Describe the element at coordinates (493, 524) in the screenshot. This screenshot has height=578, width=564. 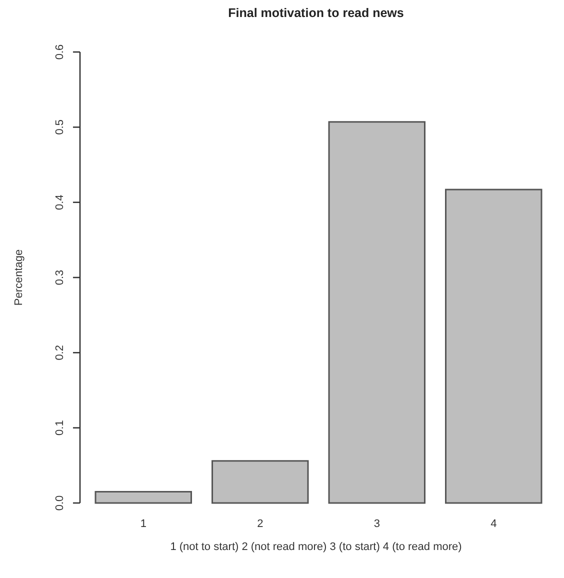
I see `x-tick-label: 4` at that location.